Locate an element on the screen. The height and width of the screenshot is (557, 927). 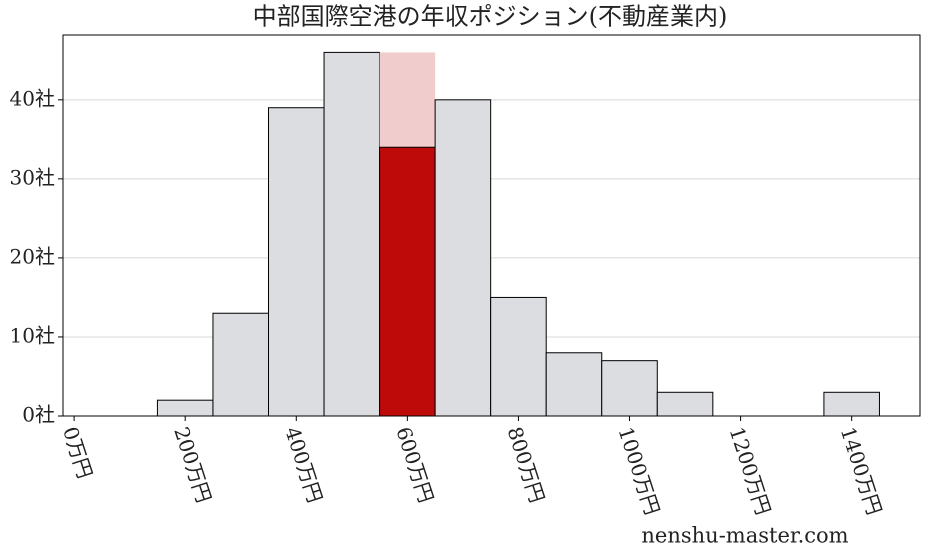
y-tick-label: 10社 is located at coordinates (32, 335).